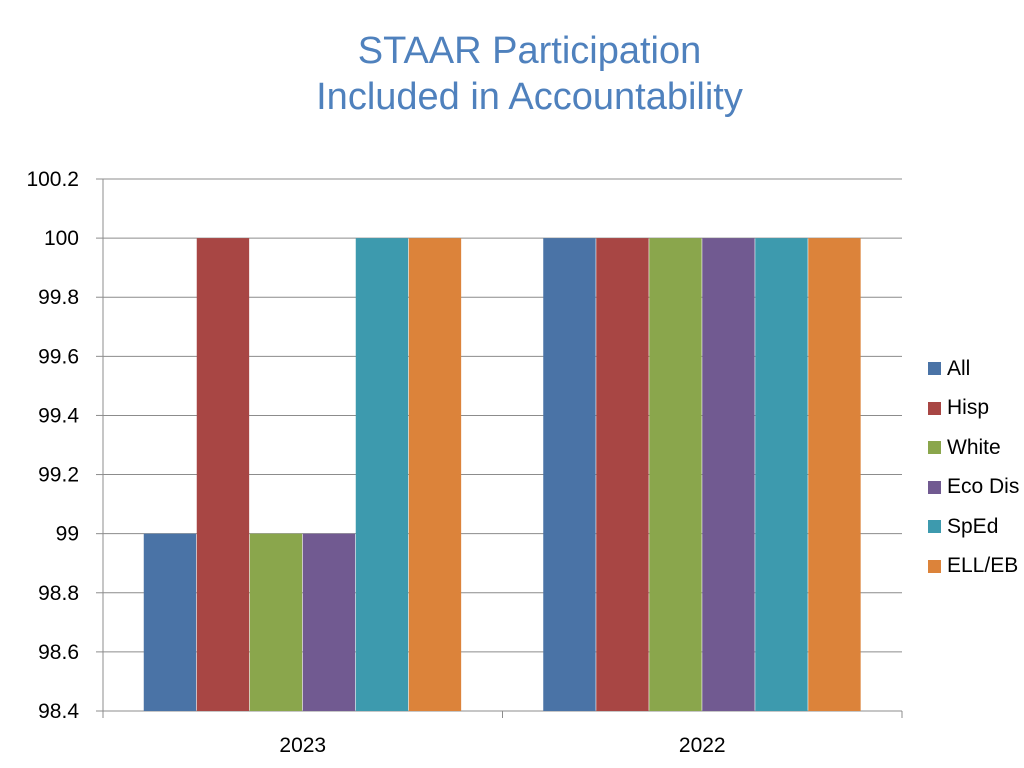 This screenshot has height=768, width=1024. Describe the element at coordinates (976, 369) in the screenshot. I see `legend-item: All` at that location.